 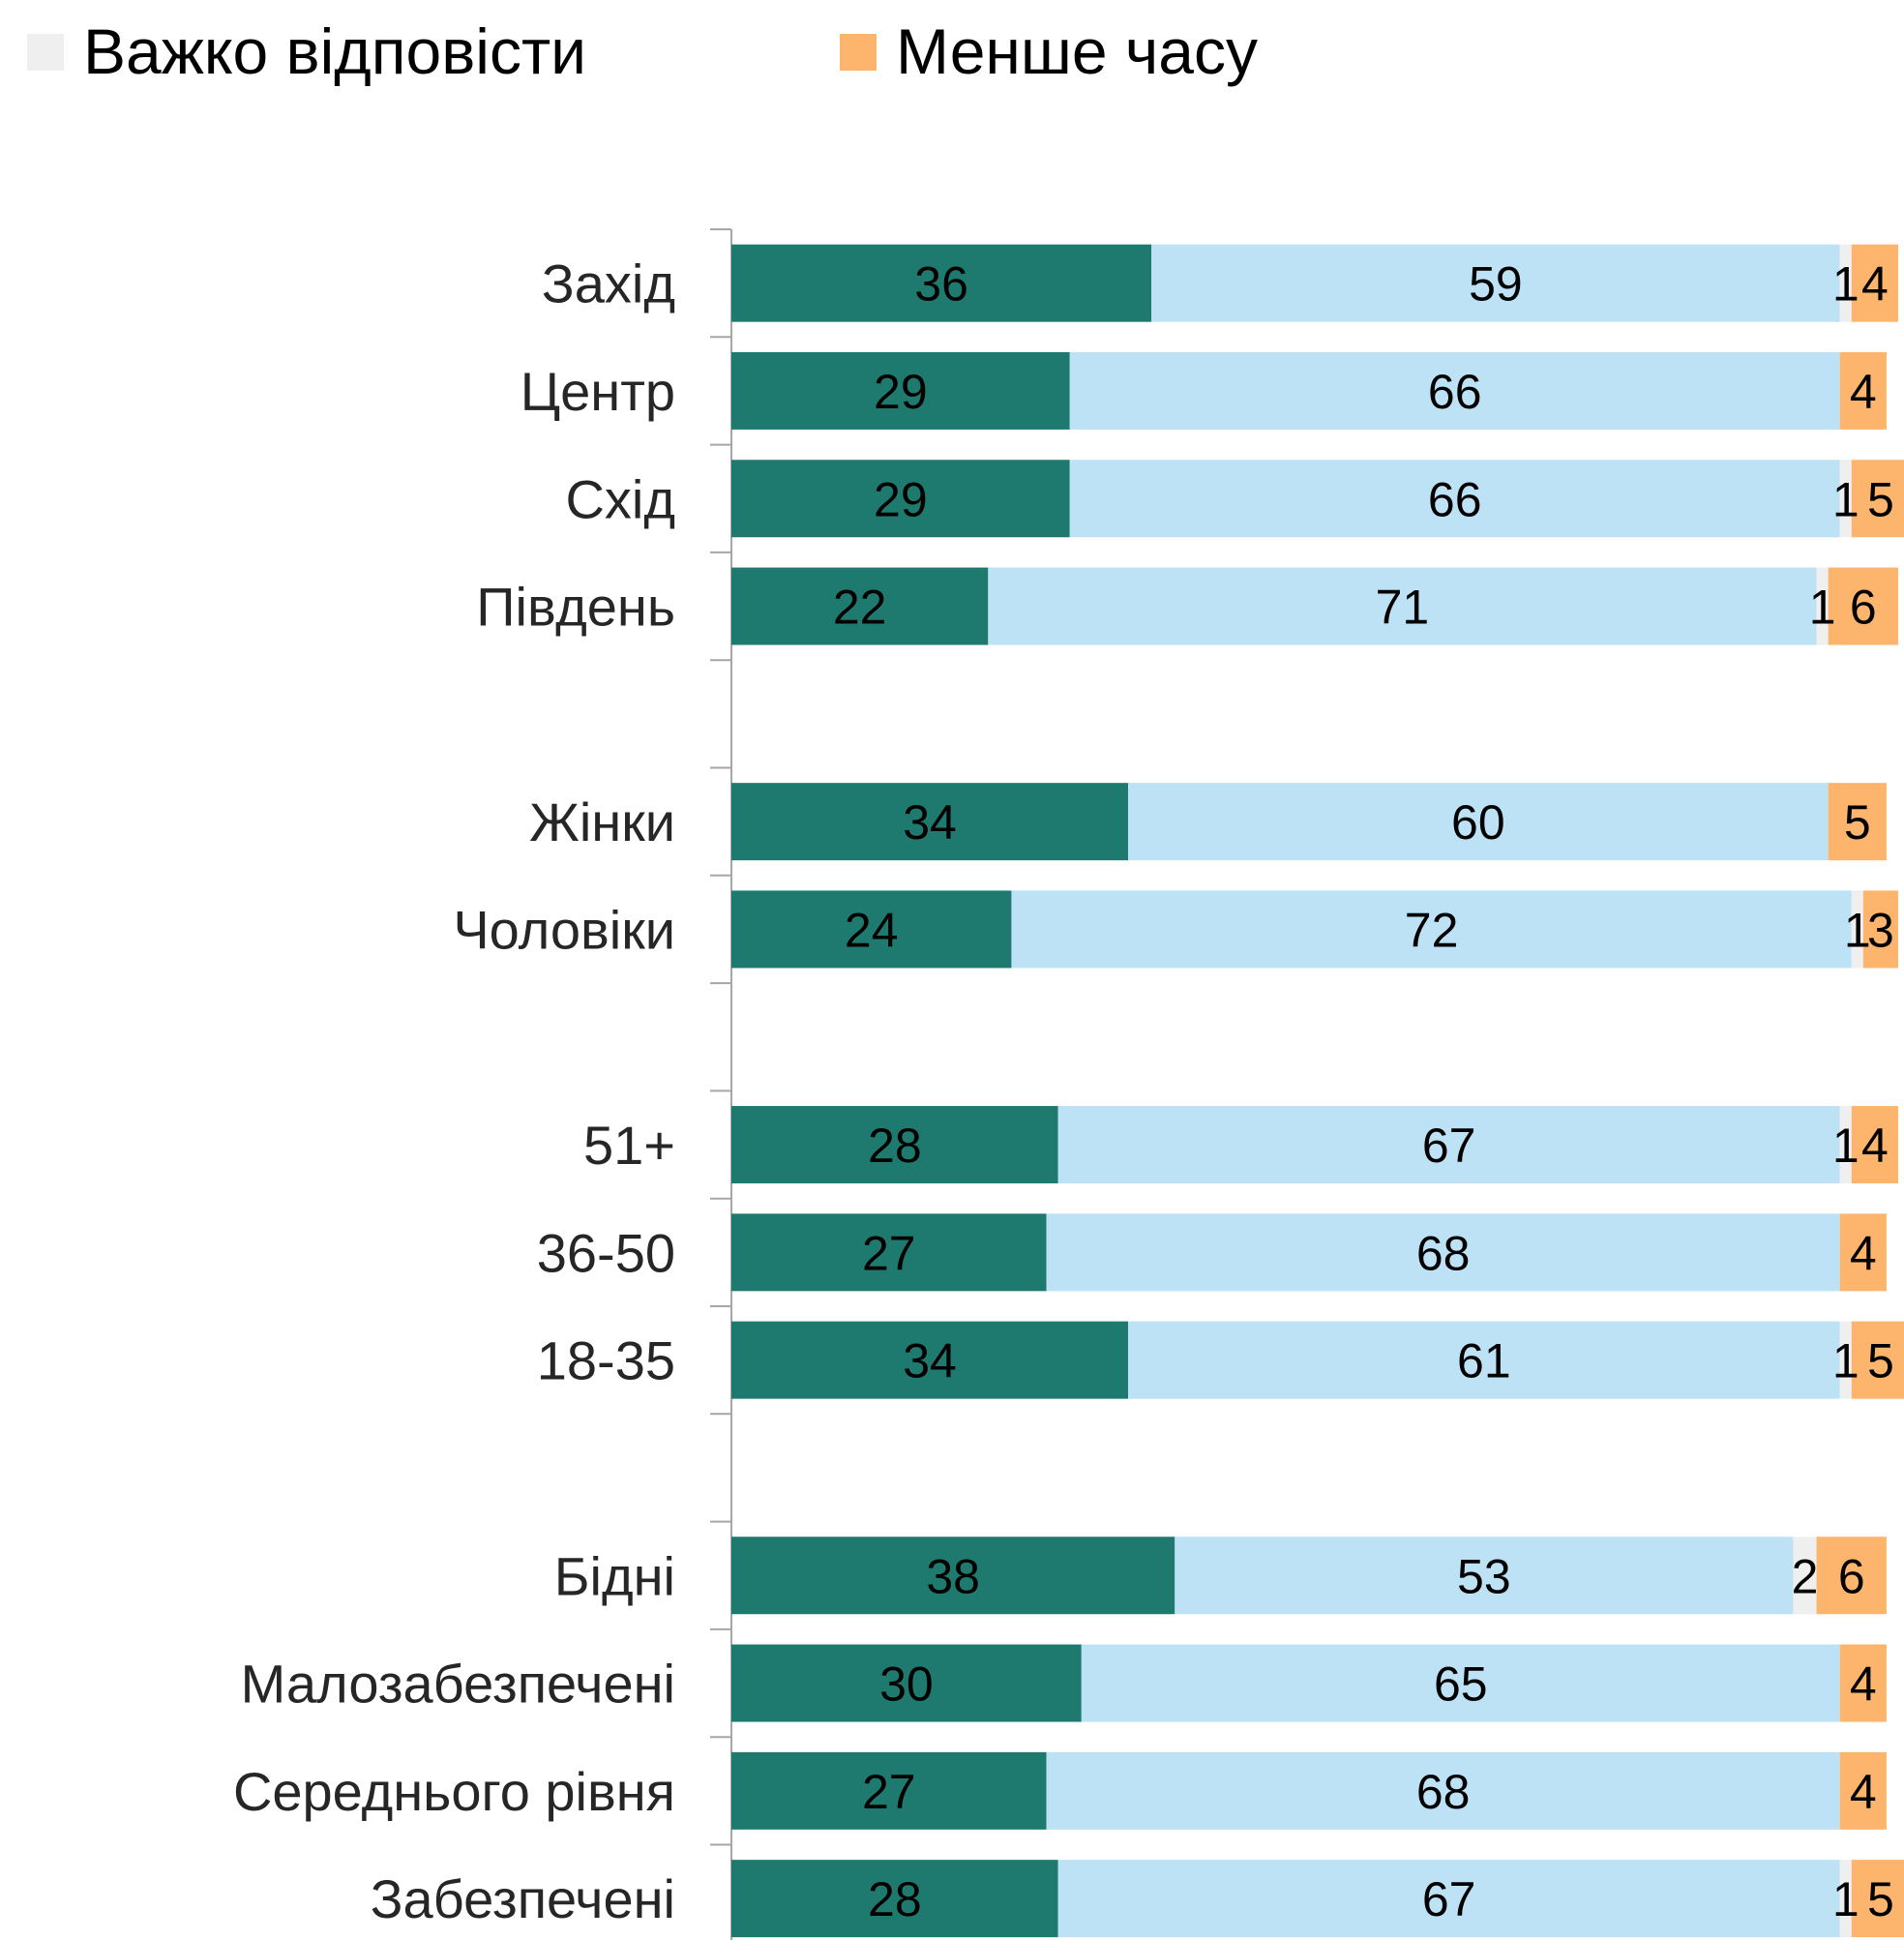 What do you see at coordinates (620, 499) in the screenshot?
I see `category-label: Схід` at bounding box center [620, 499].